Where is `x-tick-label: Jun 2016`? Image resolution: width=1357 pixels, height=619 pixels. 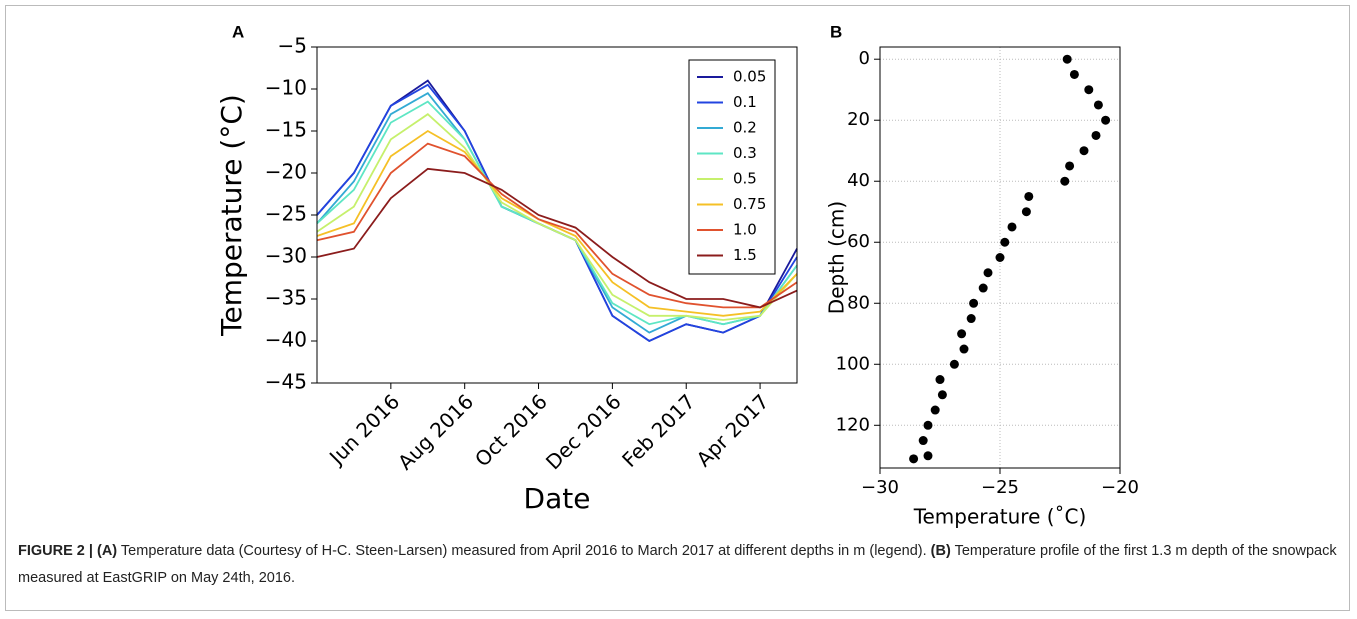 x-tick-label: Jun 2016 is located at coordinates (363, 429).